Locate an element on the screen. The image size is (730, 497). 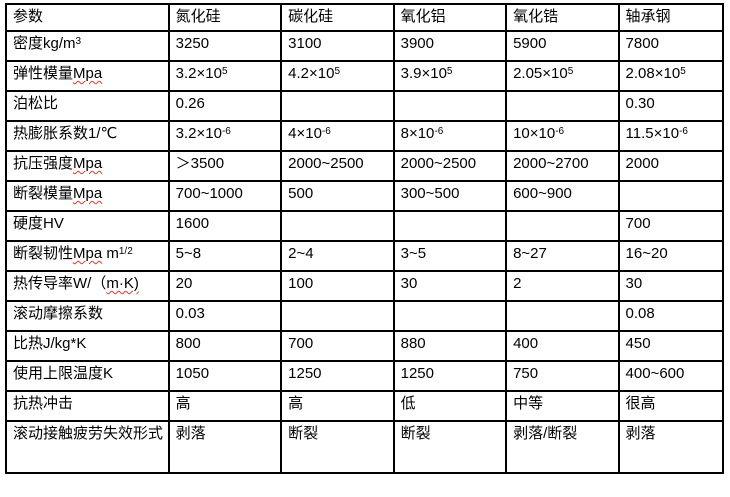
text-segment: 3.9×10 is located at coordinates (423, 73).